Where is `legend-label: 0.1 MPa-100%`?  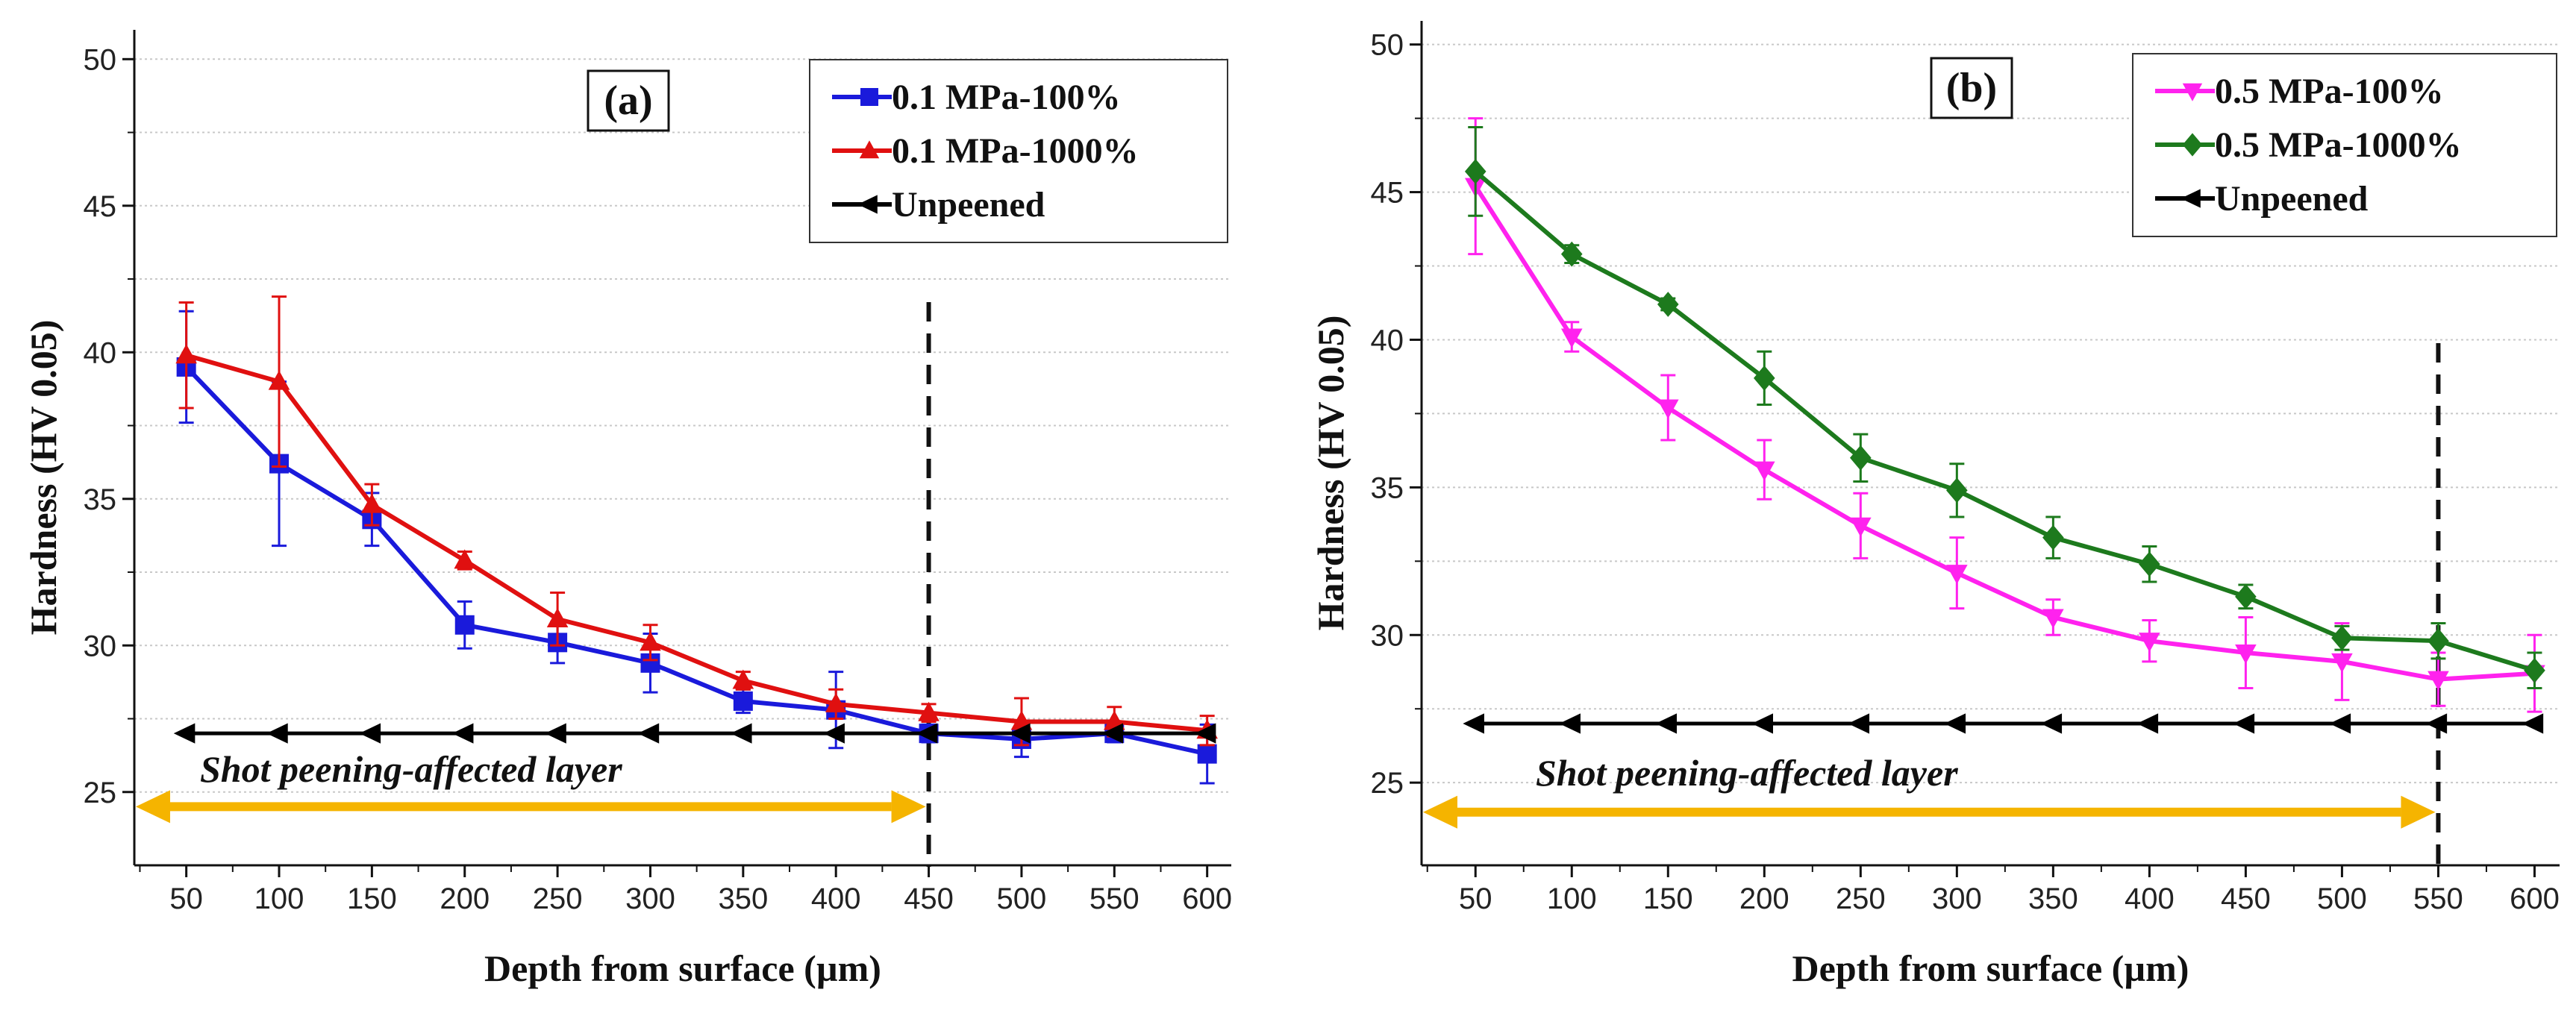
legend-label: 0.1 MPa-100% is located at coordinates (1006, 97).